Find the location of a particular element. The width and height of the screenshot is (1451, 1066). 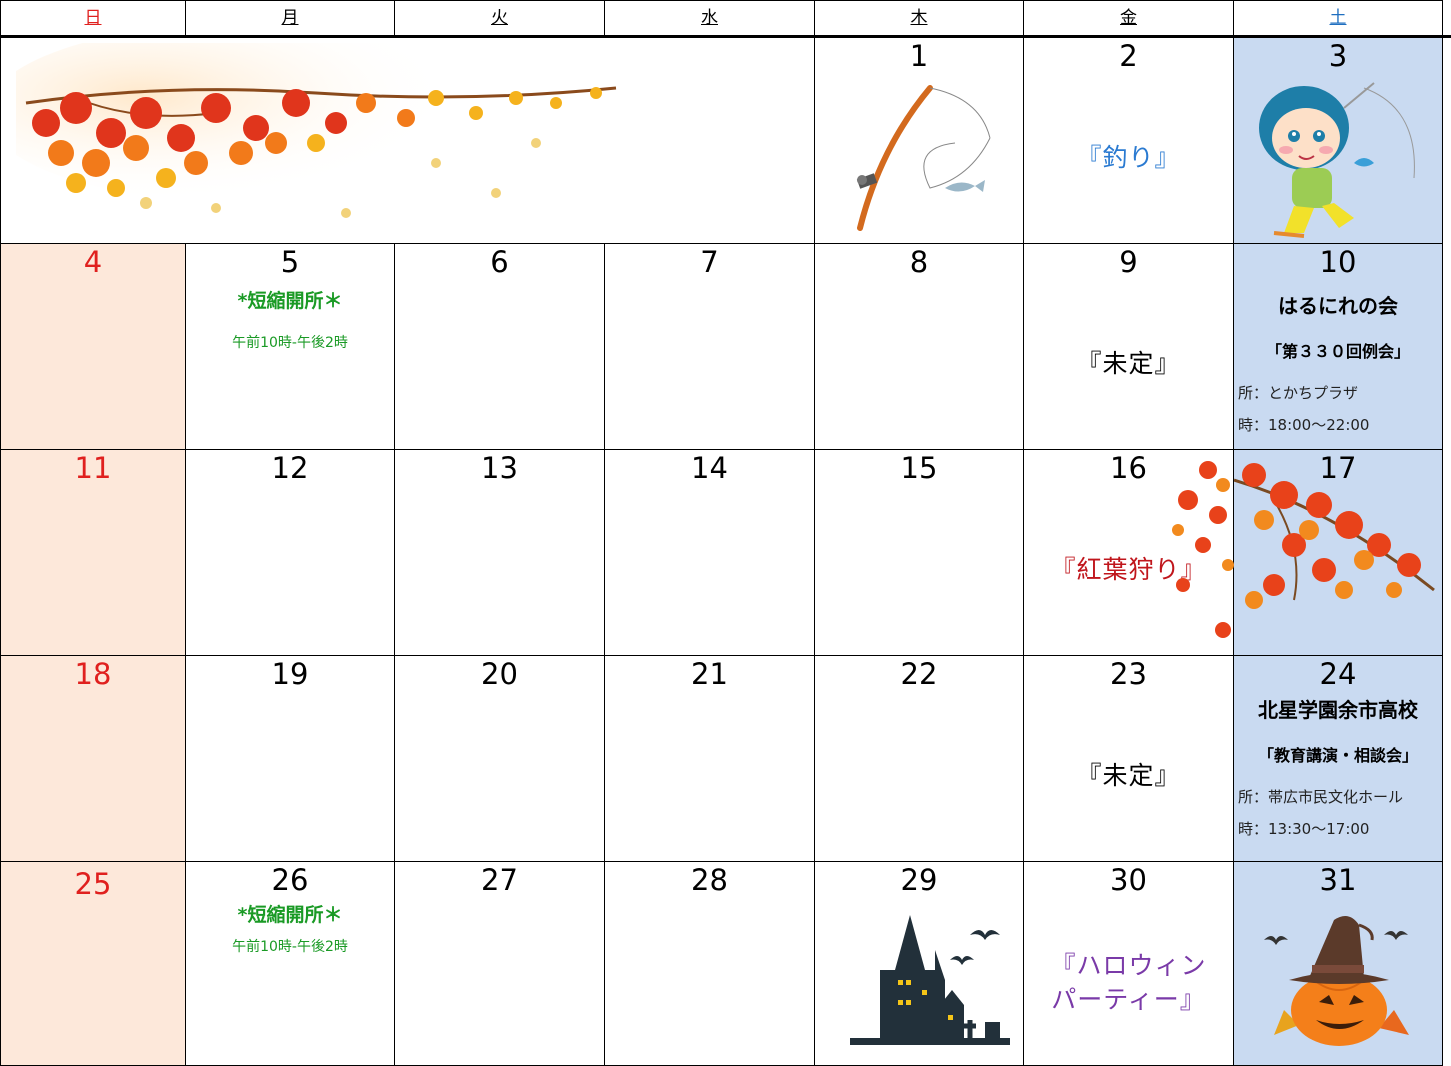

weekday-tue: 火 is located at coordinates (500, 17).